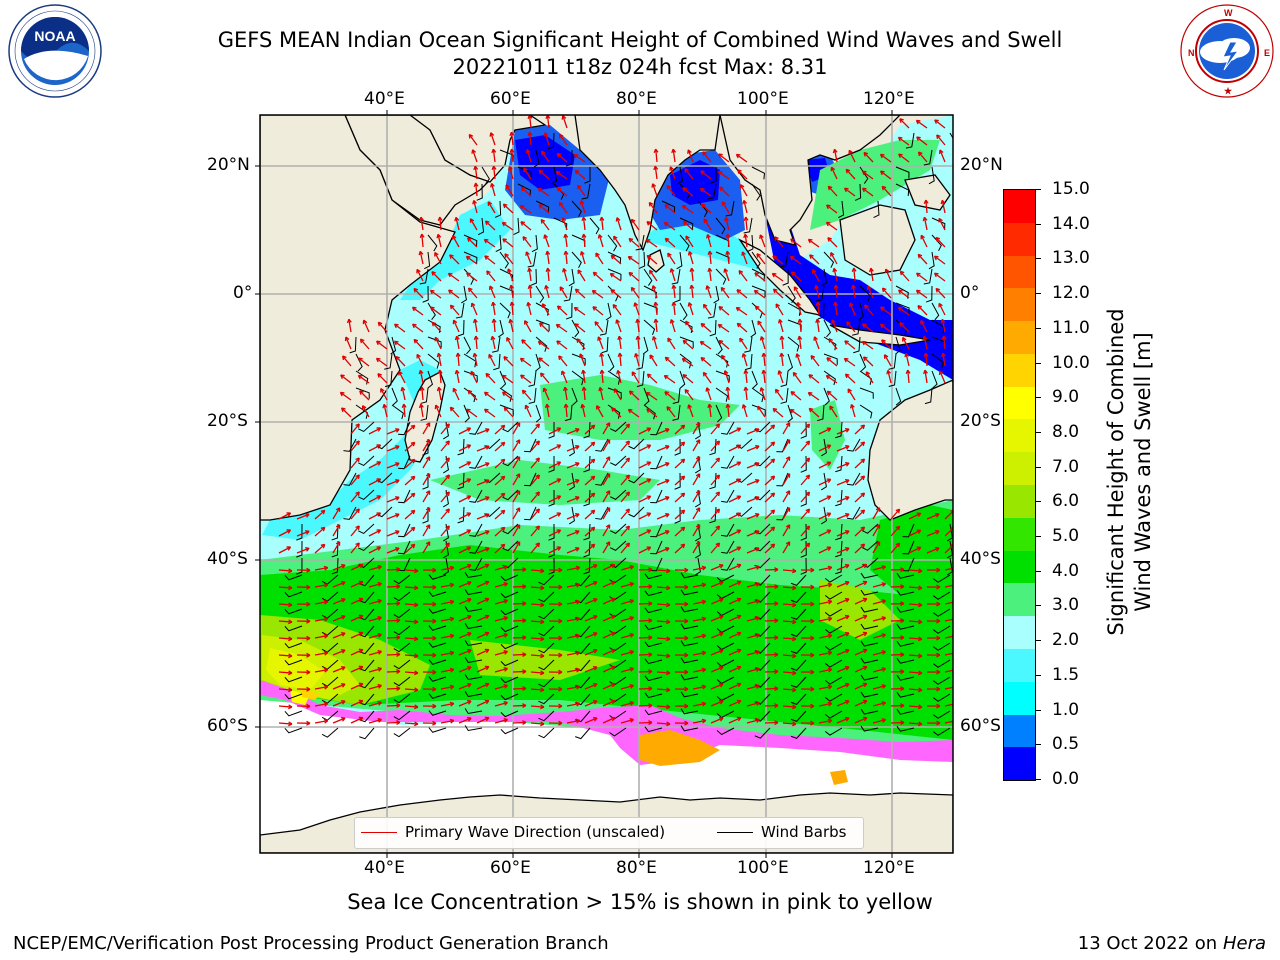 The height and width of the screenshot is (960, 1280). I want to click on lon-label-bottom: 40°E, so click(384, 868).